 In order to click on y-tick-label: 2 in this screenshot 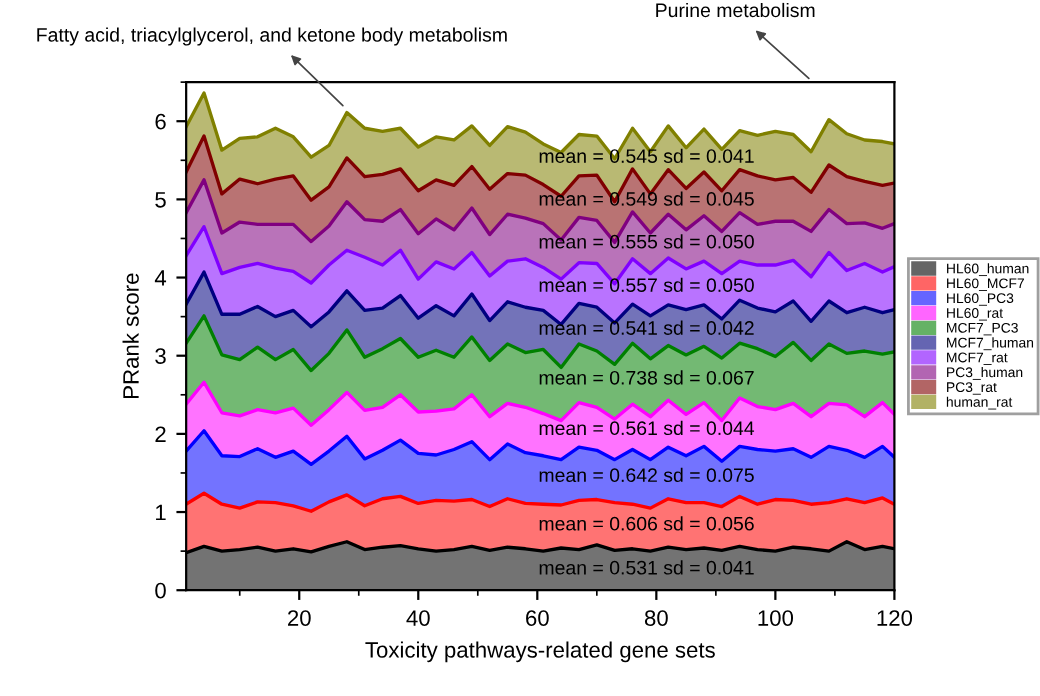, I will do `click(160, 434)`.